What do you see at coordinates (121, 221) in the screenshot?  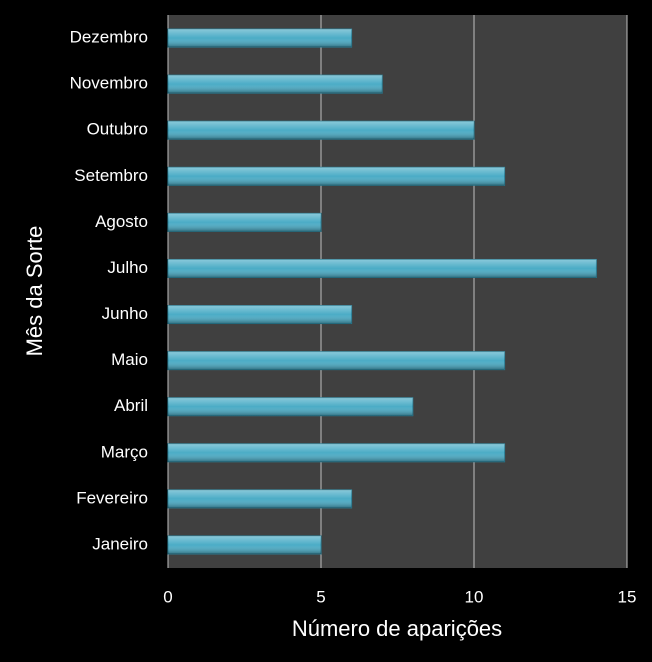 I see `y-tick-label: Agosto` at bounding box center [121, 221].